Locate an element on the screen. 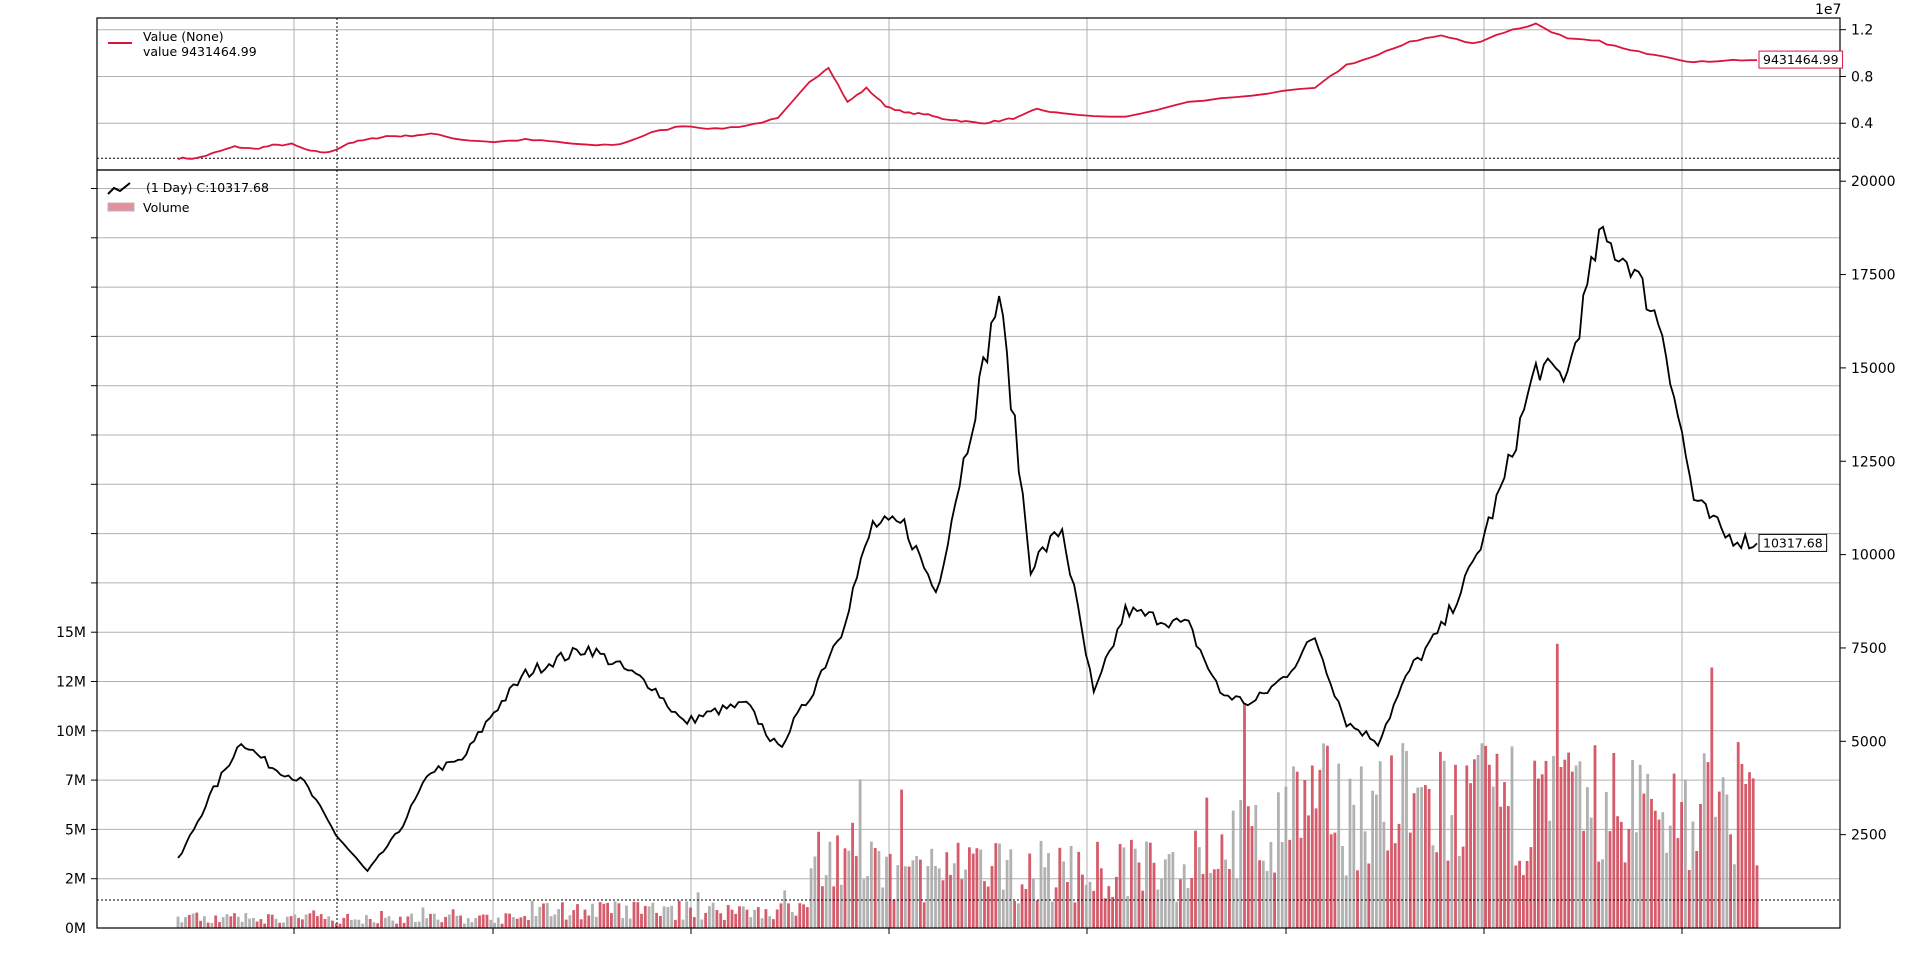 The height and width of the screenshot is (969, 1920). volume-tick-label-2: 5M is located at coordinates (75, 830).